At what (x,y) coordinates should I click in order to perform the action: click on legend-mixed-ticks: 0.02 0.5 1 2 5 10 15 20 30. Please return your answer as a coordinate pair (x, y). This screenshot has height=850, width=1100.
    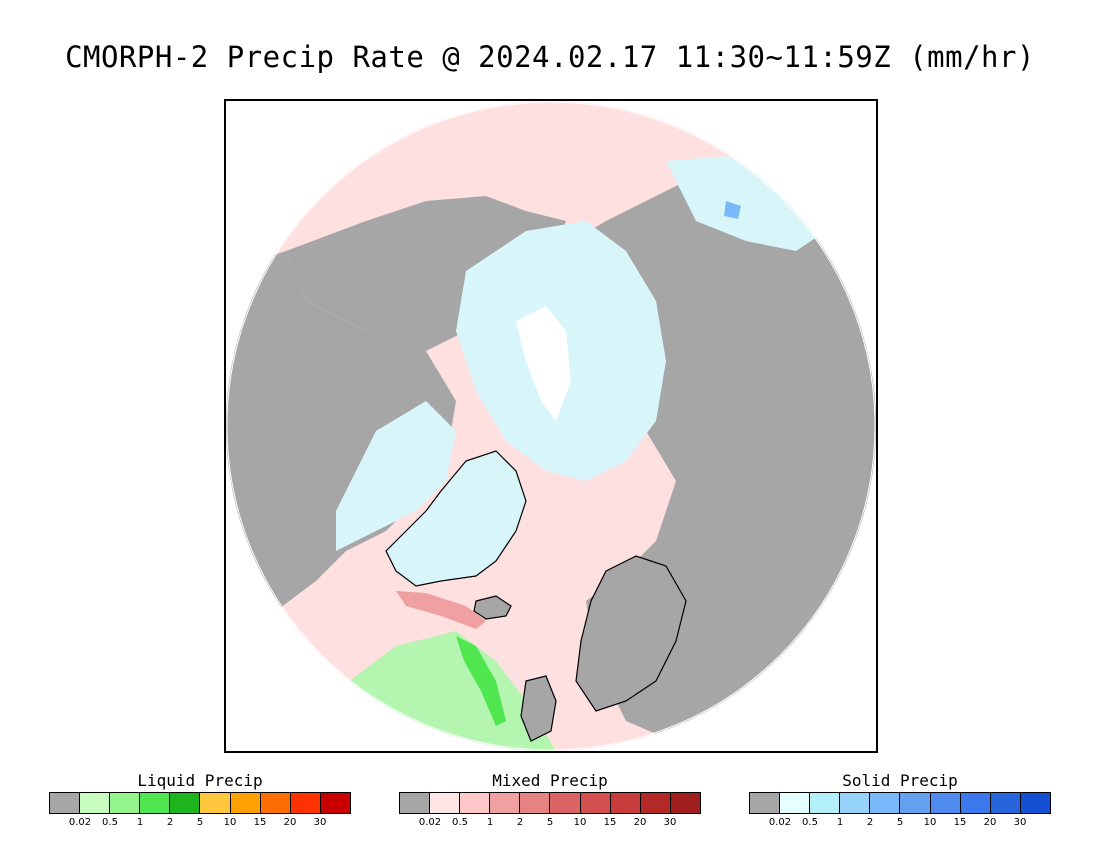
    Looking at the image, I should click on (550, 822).